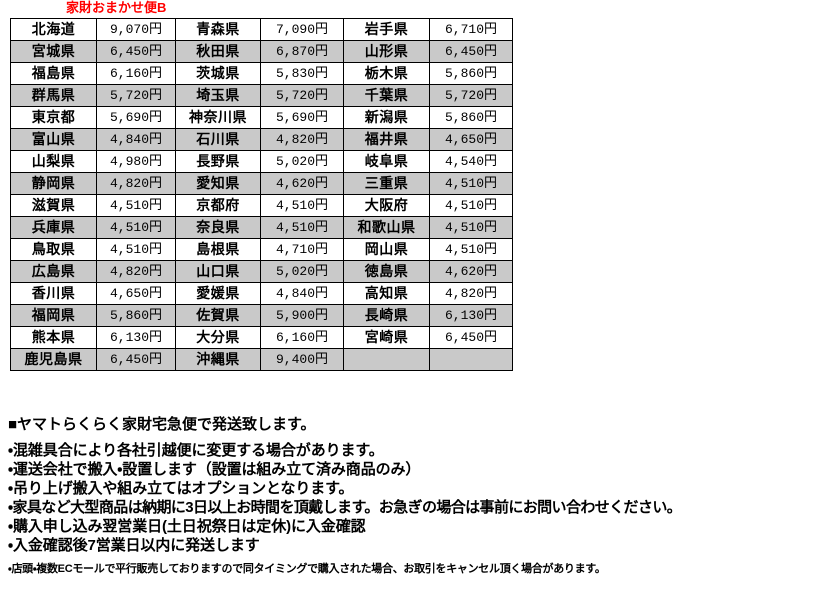 The width and height of the screenshot is (822, 595). What do you see at coordinates (386, 73) in the screenshot?
I see `prefecture-cell: 栃木県` at bounding box center [386, 73].